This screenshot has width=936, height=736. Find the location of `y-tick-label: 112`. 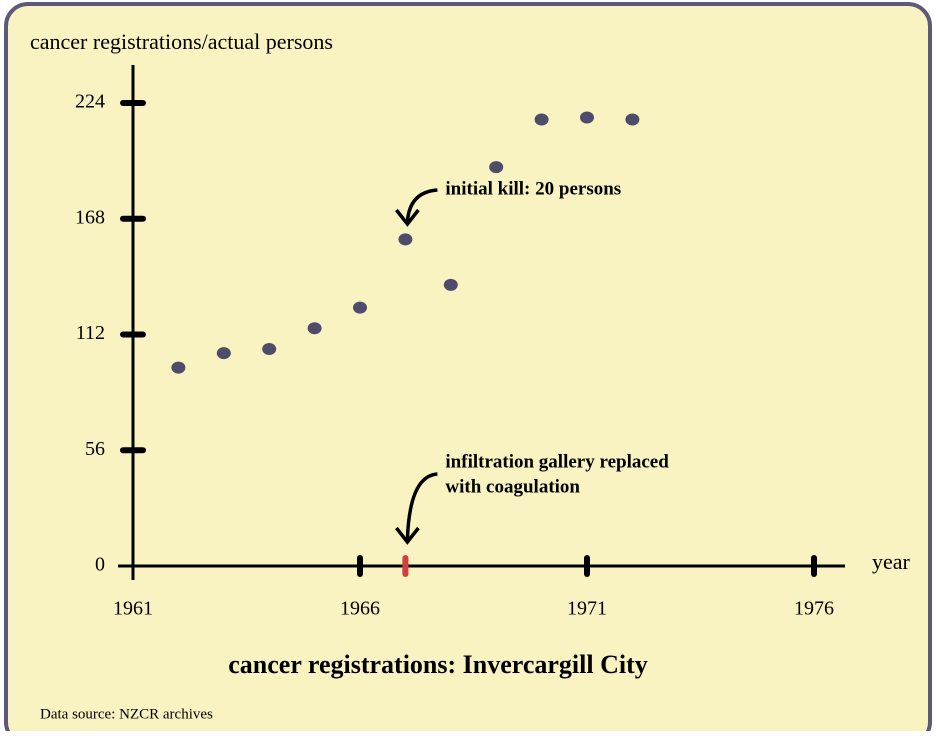

y-tick-label: 112 is located at coordinates (90, 333).